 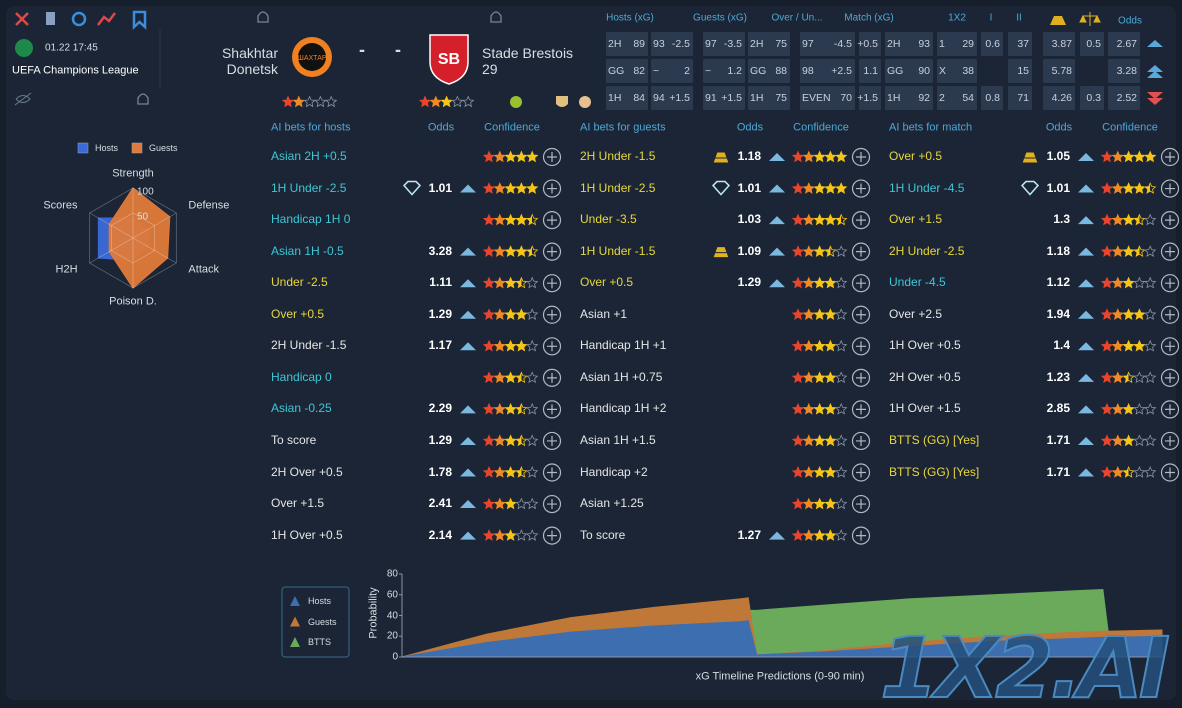 I want to click on bet-odds: 2.14, so click(x=440, y=534).